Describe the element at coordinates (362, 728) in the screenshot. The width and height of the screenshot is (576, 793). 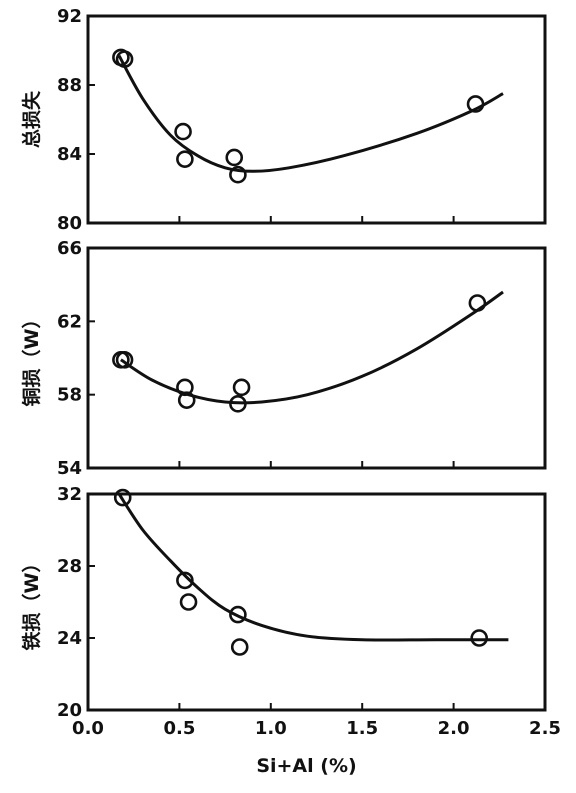
I see `x-tick-label: 1.5` at that location.